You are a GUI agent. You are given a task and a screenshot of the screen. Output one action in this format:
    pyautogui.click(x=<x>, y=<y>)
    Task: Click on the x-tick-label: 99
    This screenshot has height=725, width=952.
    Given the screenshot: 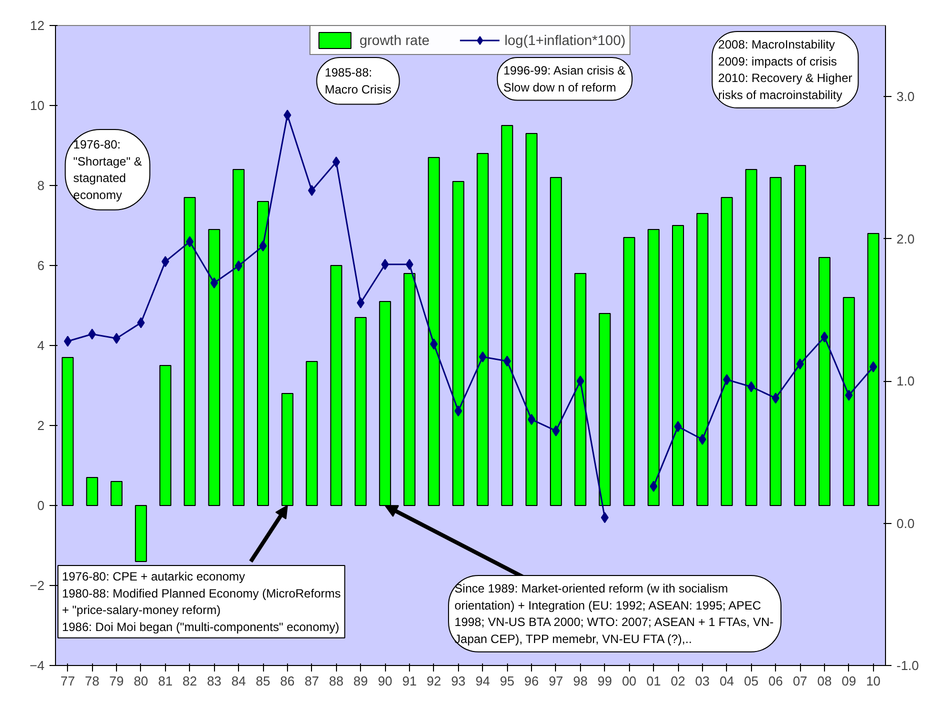 What is the action you would take?
    pyautogui.click(x=605, y=681)
    